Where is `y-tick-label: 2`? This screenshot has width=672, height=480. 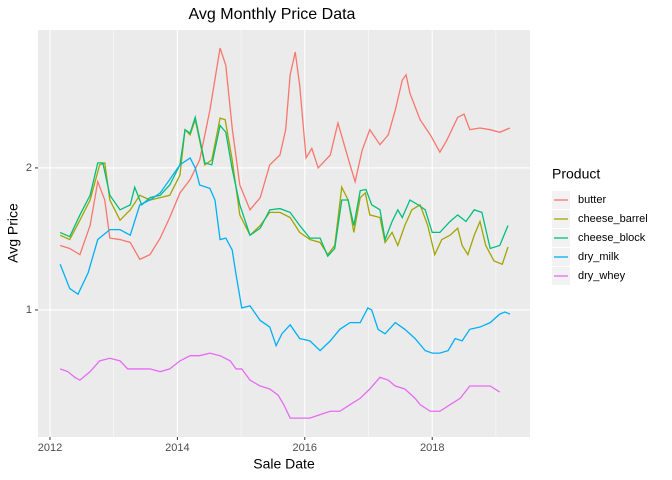
y-tick-label: 2 is located at coordinates (29, 168).